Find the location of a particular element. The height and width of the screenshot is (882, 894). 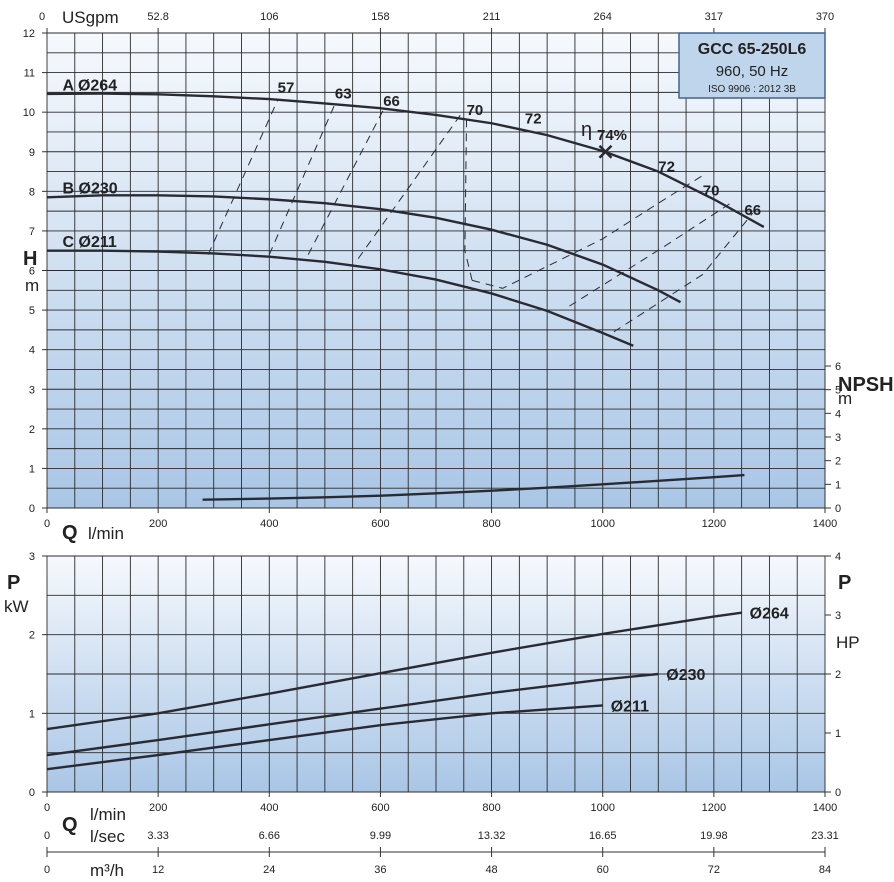

model-speed: 960, 50 Hz is located at coordinates (752, 71).